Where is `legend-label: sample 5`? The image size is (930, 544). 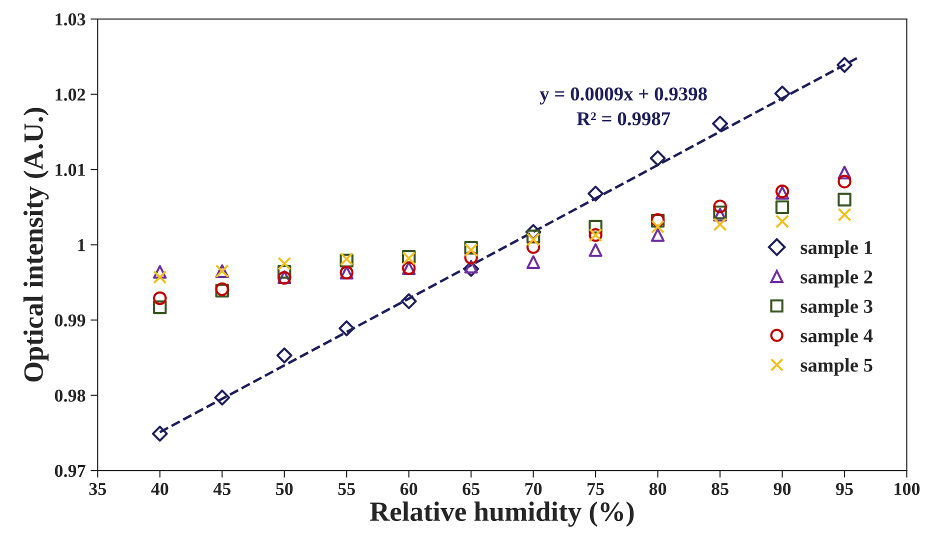
legend-label: sample 5 is located at coordinates (836, 367).